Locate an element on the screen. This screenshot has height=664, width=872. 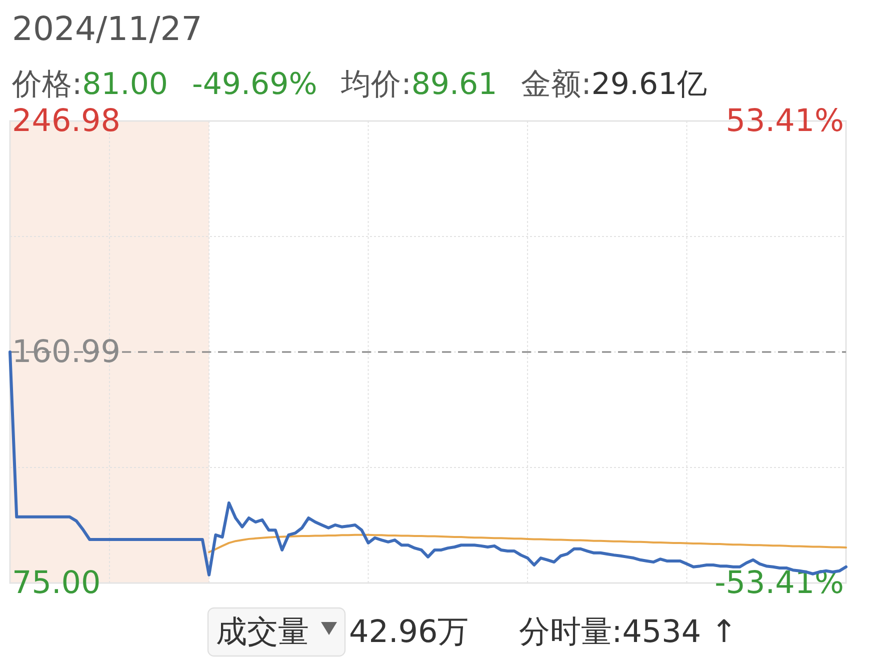
annotation: 价格:81.00 is located at coordinates (90, 84).